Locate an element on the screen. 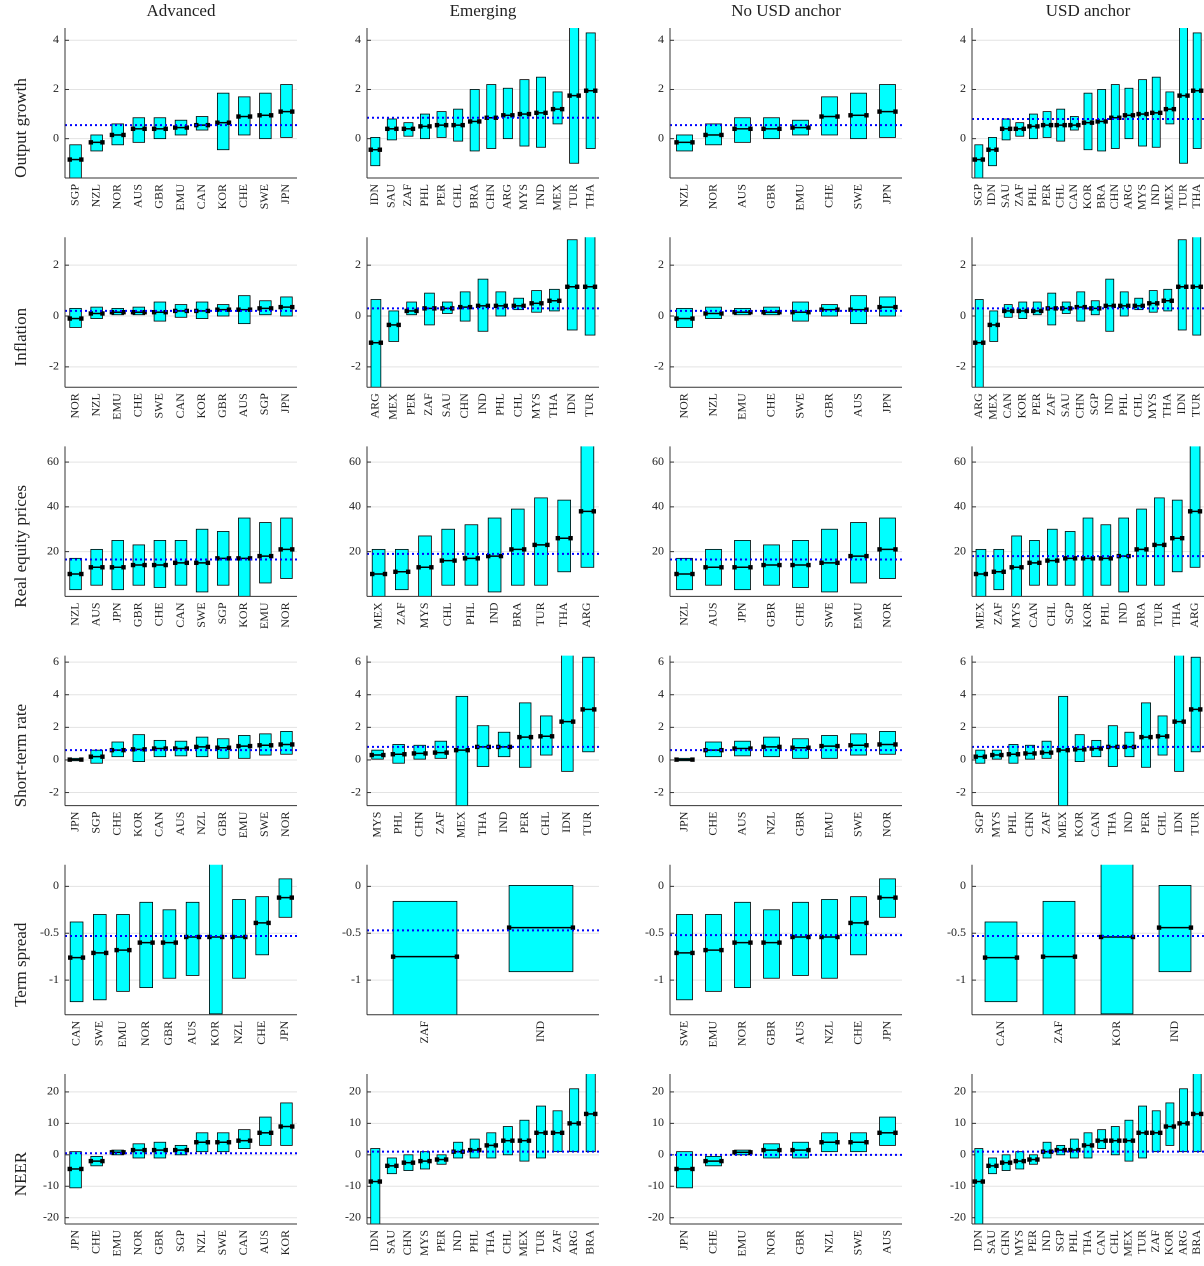 This screenshot has height=1266, width=1204. x-tick-label: PER is located at coordinates (1046, 195).